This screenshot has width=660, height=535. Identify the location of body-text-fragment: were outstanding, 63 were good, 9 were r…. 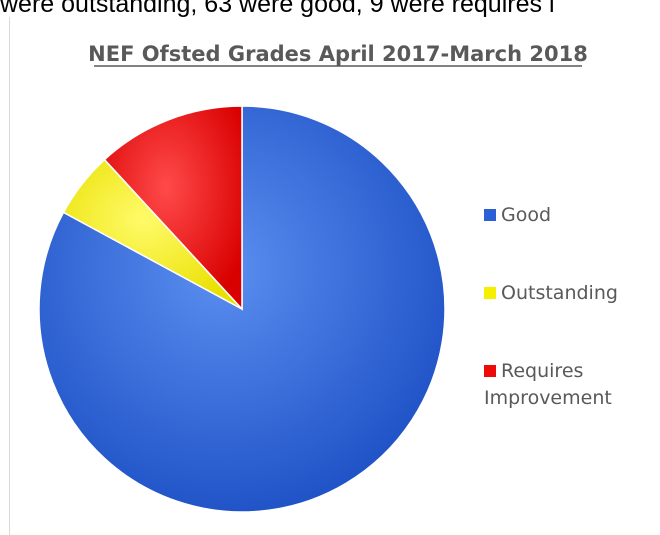
(277, 9).